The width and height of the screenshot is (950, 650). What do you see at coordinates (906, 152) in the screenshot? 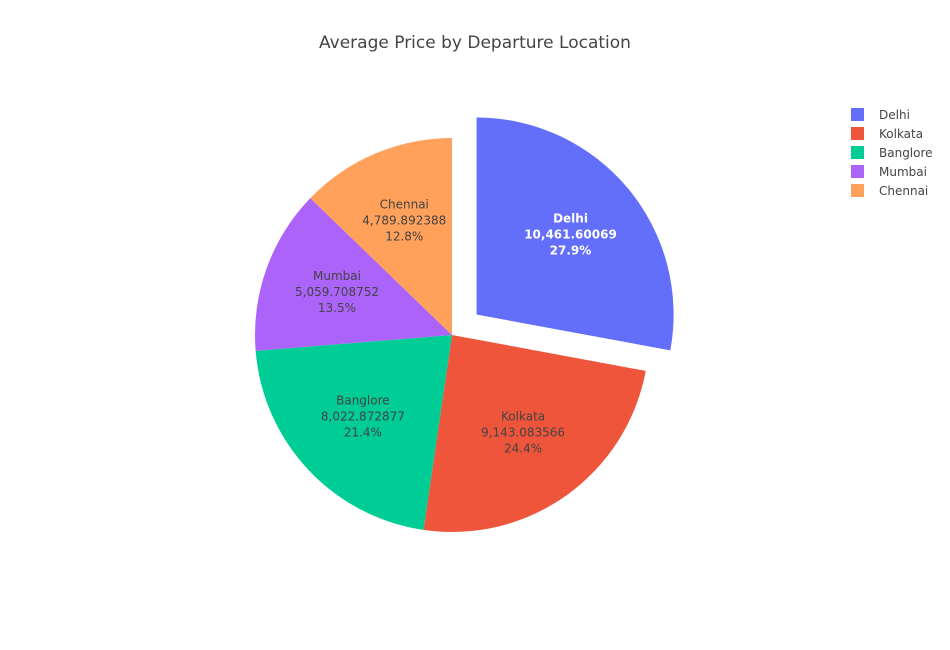
I see `legend-label: Banglore` at bounding box center [906, 152].